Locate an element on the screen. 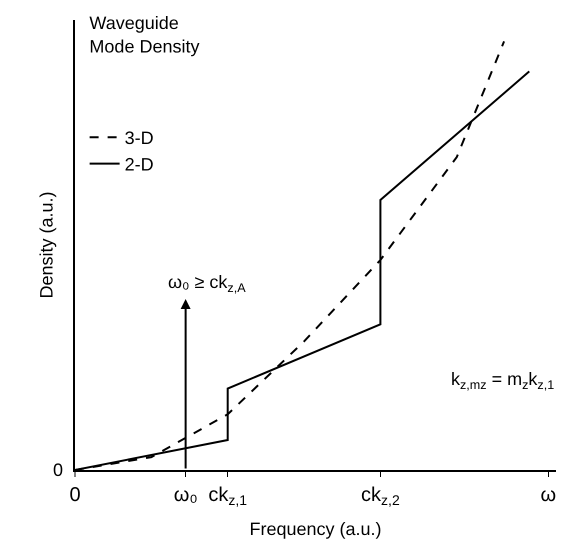  x-tick-label: ω₀ is located at coordinates (186, 495).